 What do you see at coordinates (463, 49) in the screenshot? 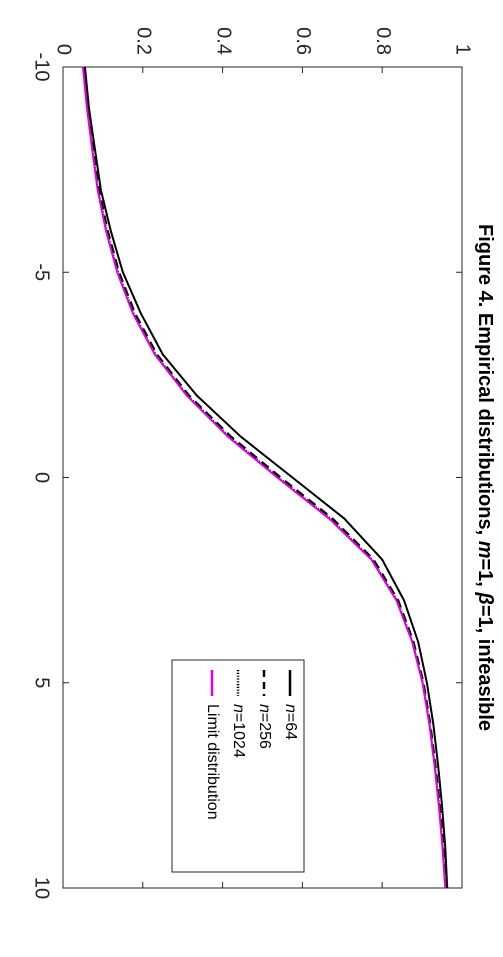
I see `y-tick-label: 1` at bounding box center [463, 49].